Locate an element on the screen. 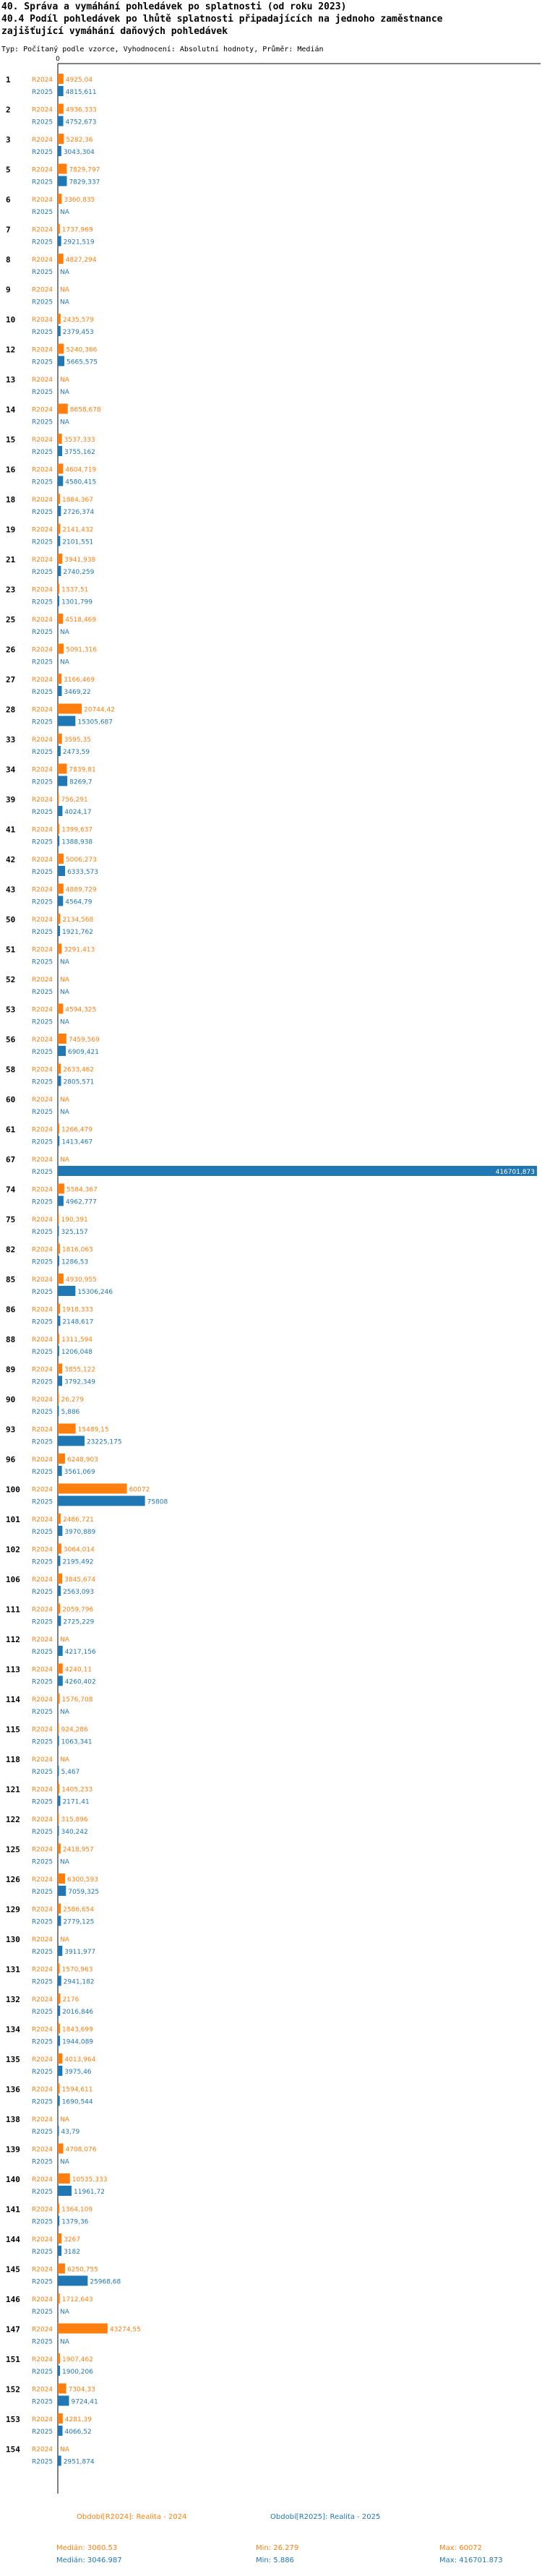 The height and width of the screenshot is (2576, 542). category-label: 18 is located at coordinates (10, 500).